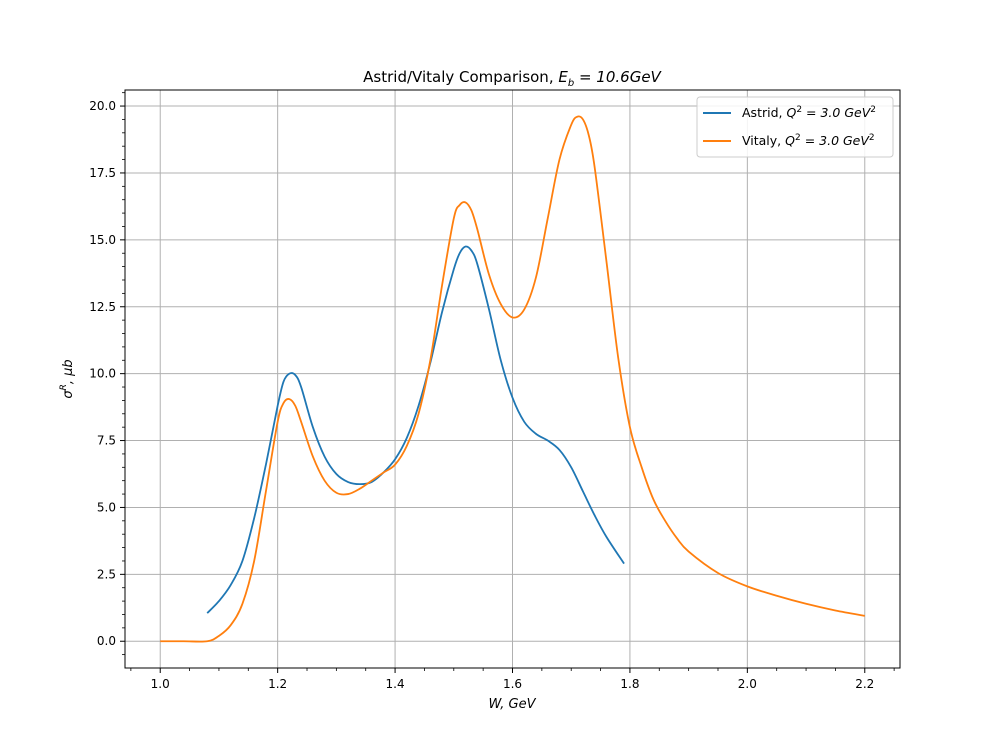  I want to click on y-tick-label: 12.5, so click(102, 307).